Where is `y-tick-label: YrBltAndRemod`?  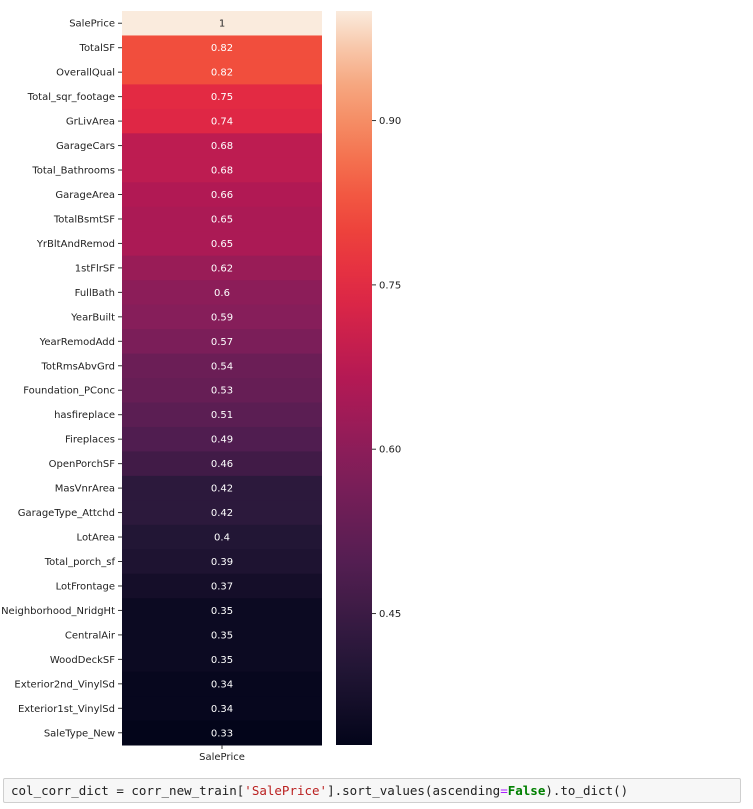 y-tick-label: YrBltAndRemod is located at coordinates (75, 244).